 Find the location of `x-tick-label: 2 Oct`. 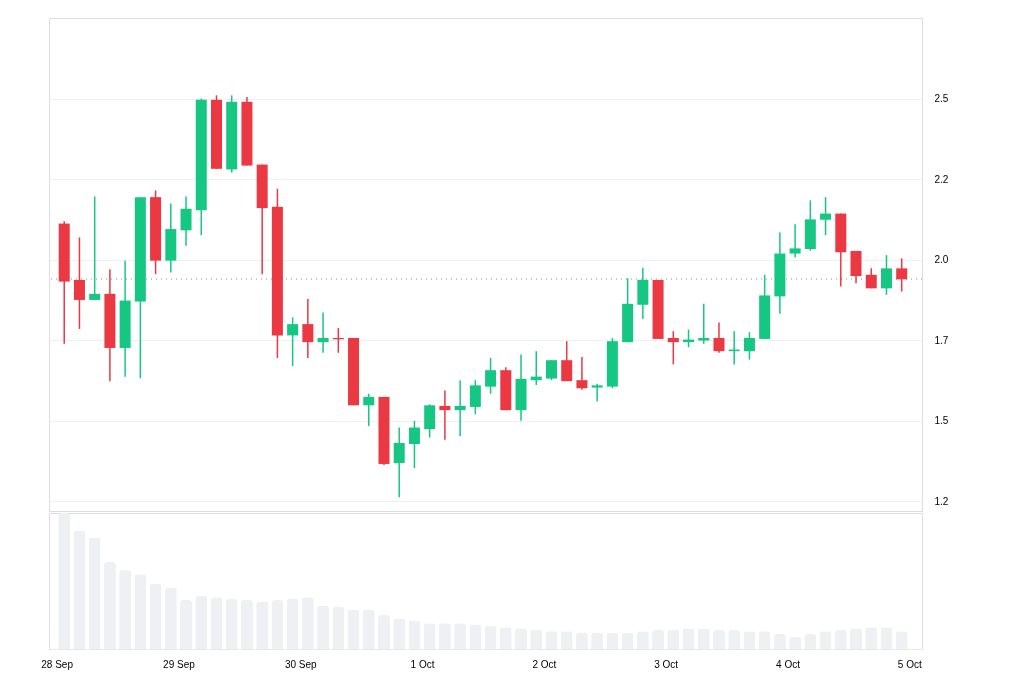

x-tick-label: 2 Oct is located at coordinates (544, 664).